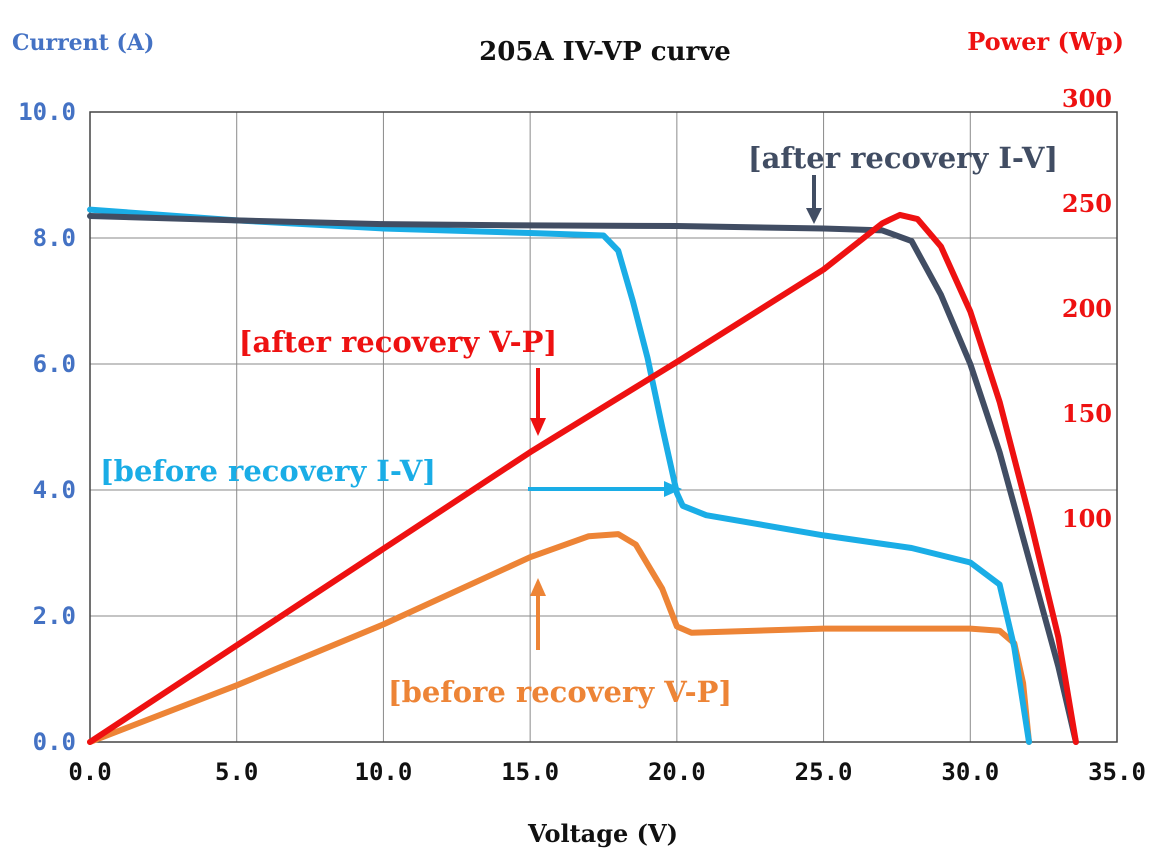 This screenshot has height=865, width=1162. What do you see at coordinates (538, 402) in the screenshot?
I see `arrow-after-vp` at bounding box center [538, 402].